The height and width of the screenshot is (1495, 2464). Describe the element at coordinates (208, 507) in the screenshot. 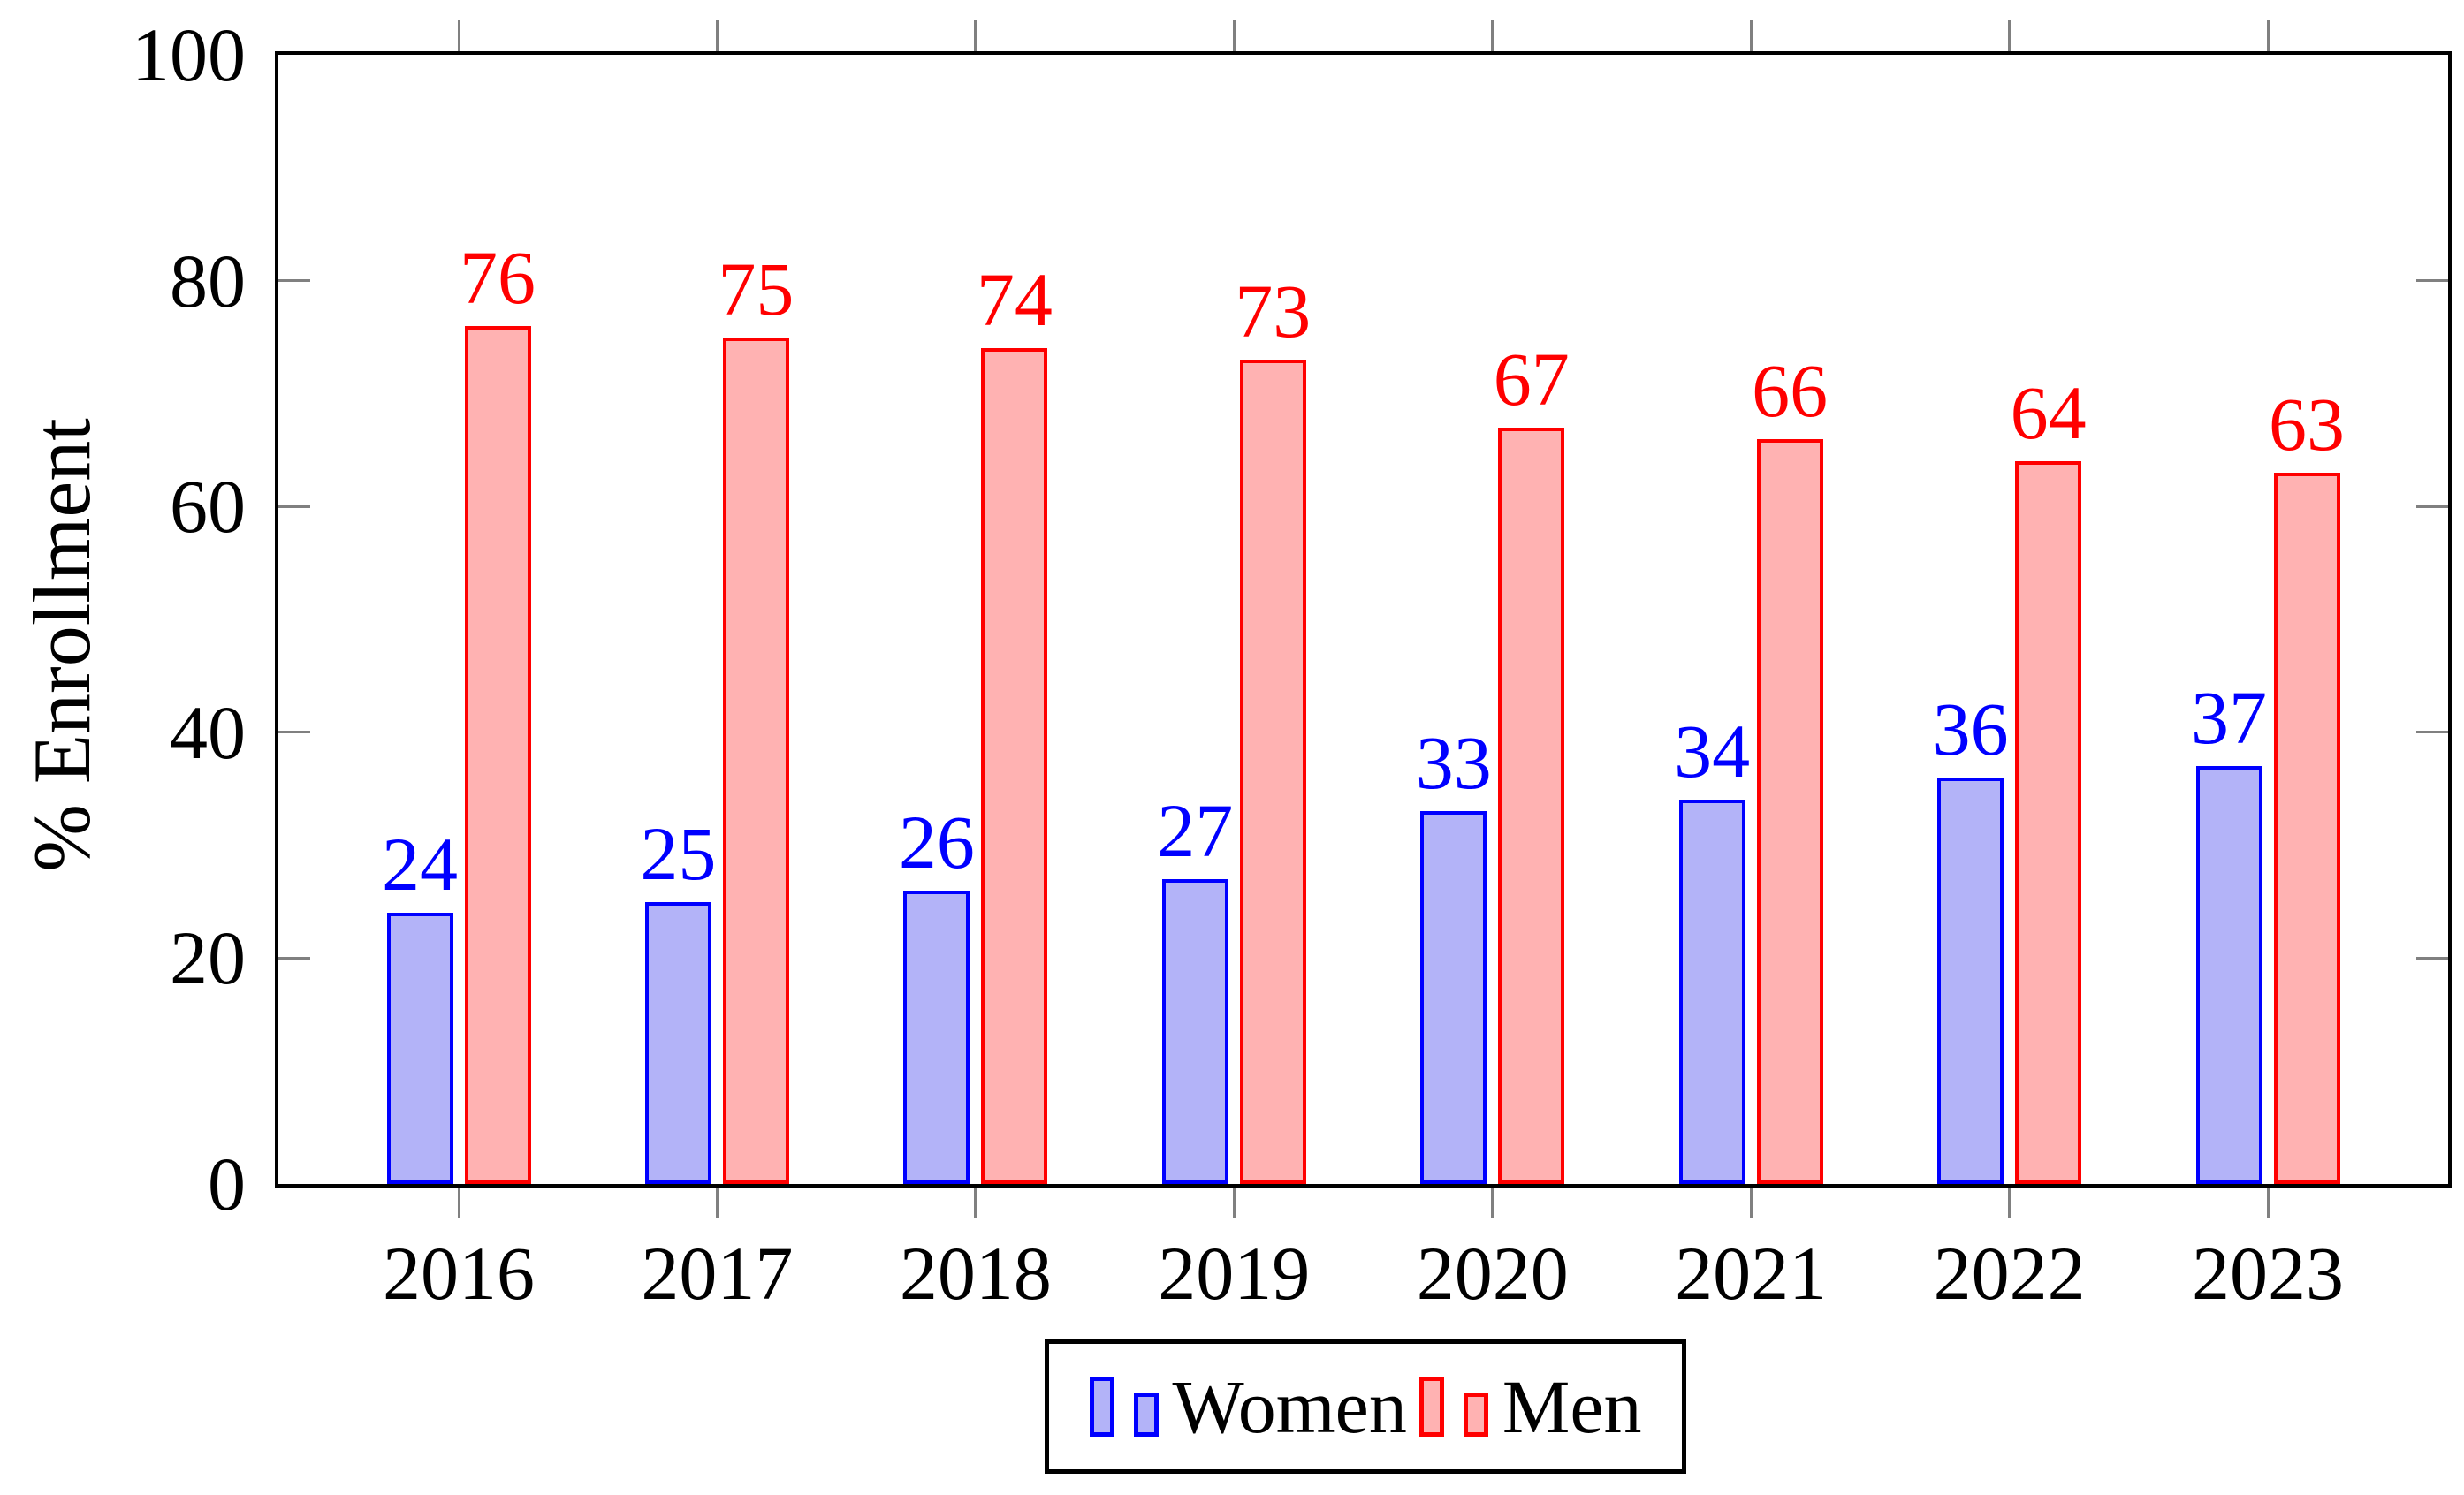

I see `y-tick-label: 60` at that location.